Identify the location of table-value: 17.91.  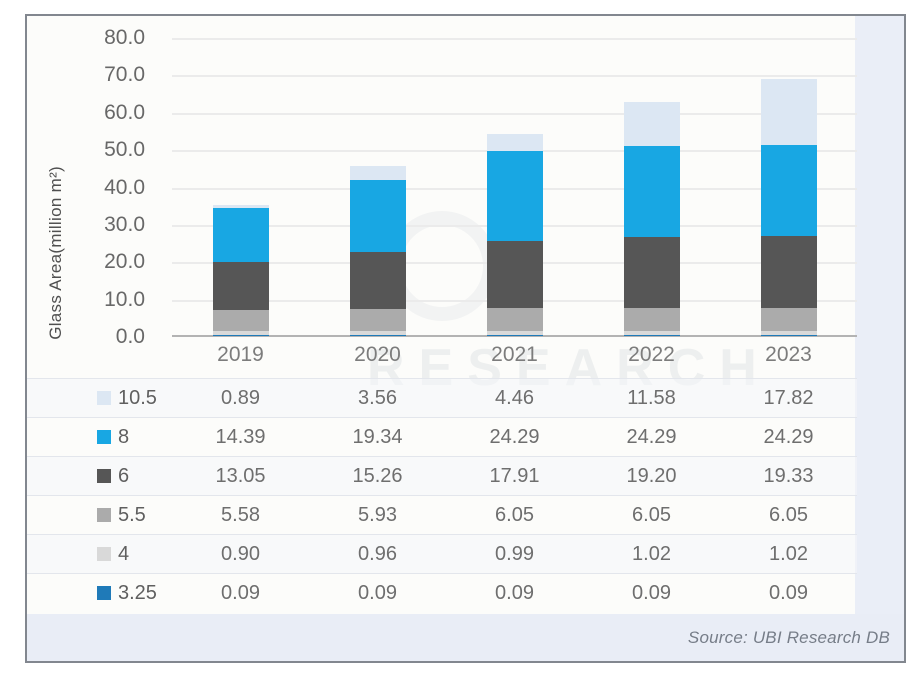
(514, 475).